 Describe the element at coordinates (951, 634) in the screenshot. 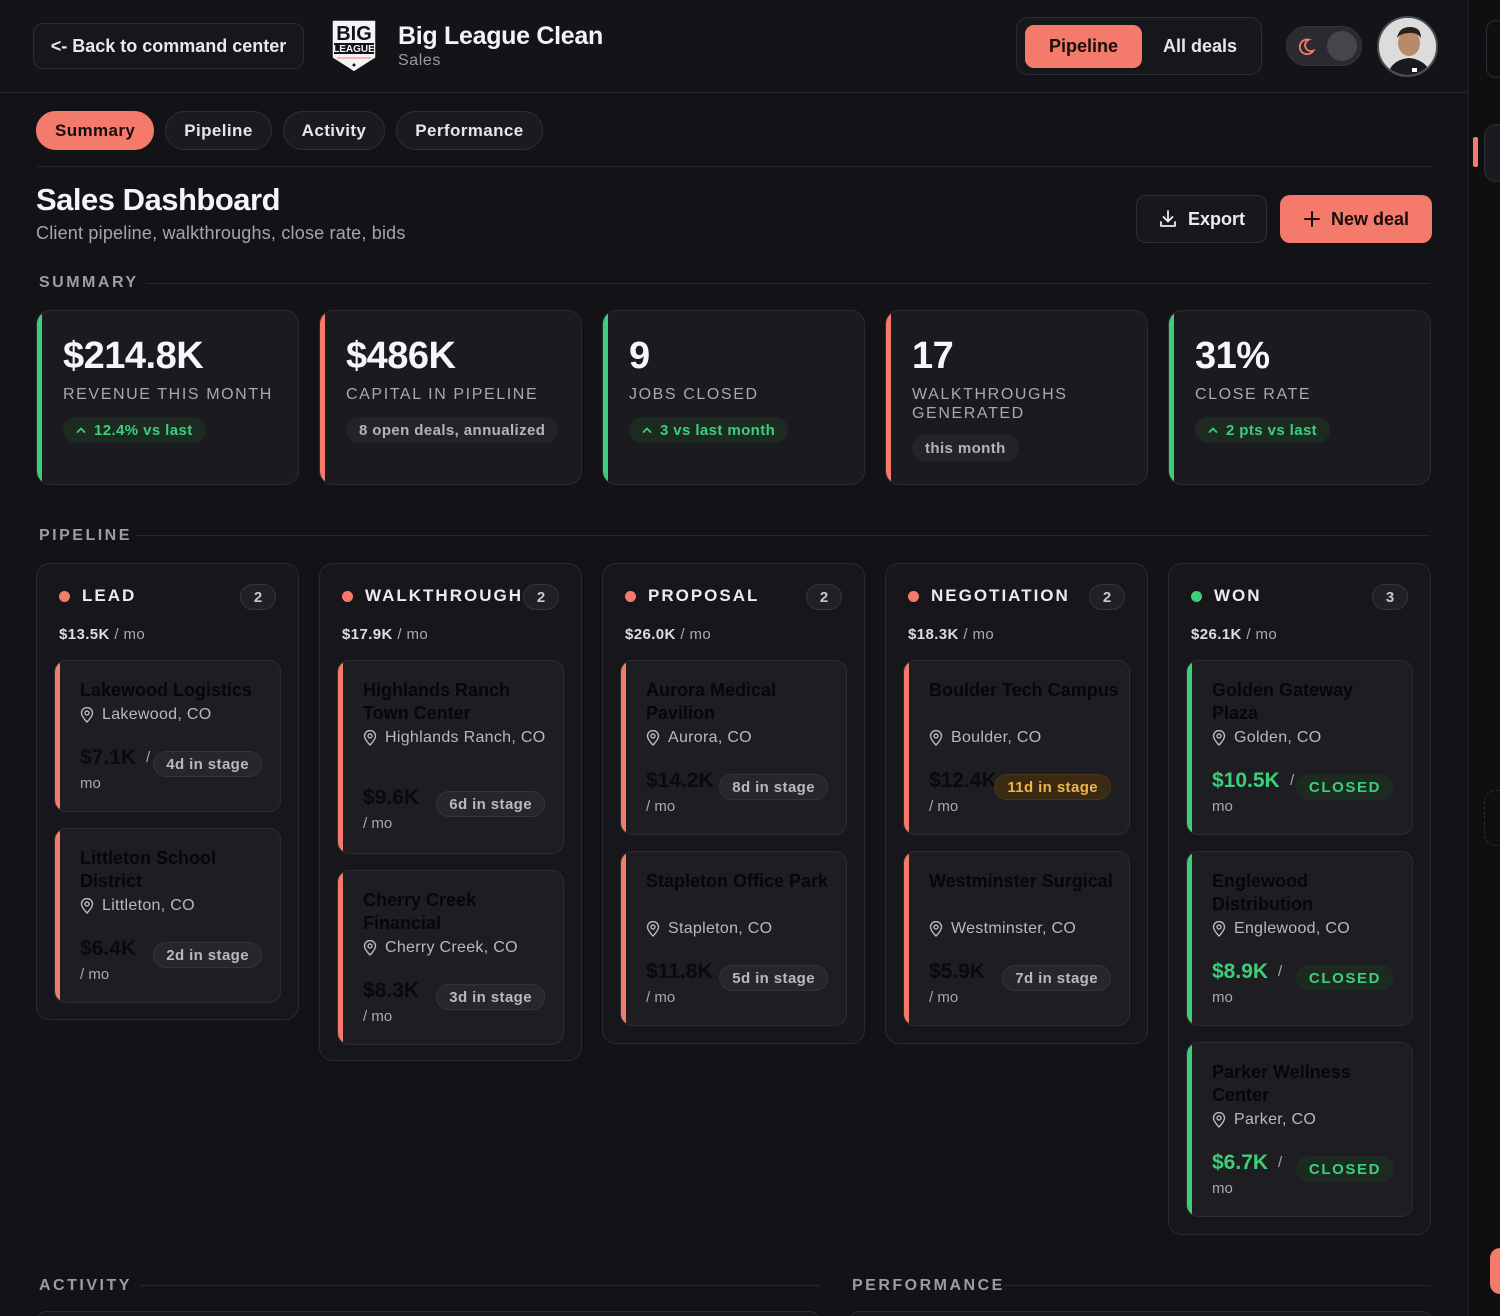

I see `stage-total: $18.3K / mo` at that location.